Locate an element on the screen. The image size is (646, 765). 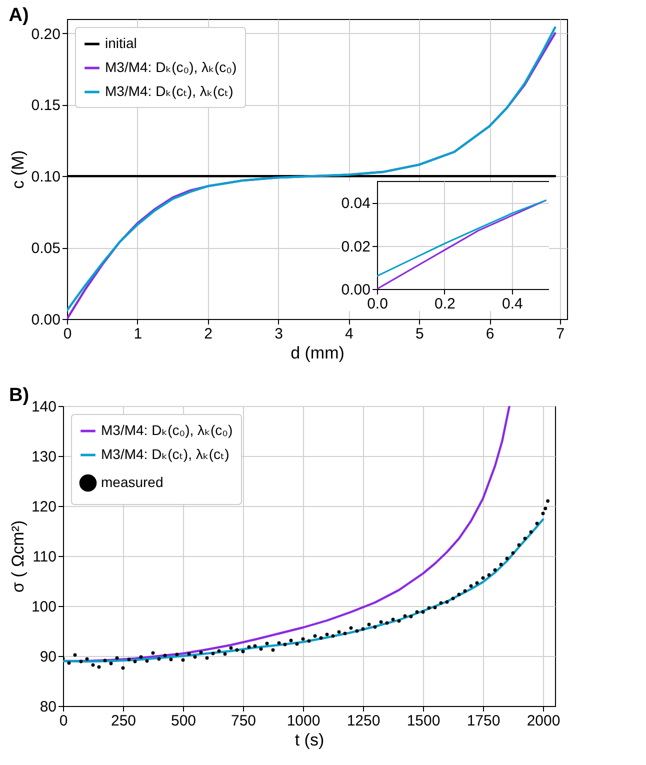
y-tick-label: 90 is located at coordinates (48, 657).